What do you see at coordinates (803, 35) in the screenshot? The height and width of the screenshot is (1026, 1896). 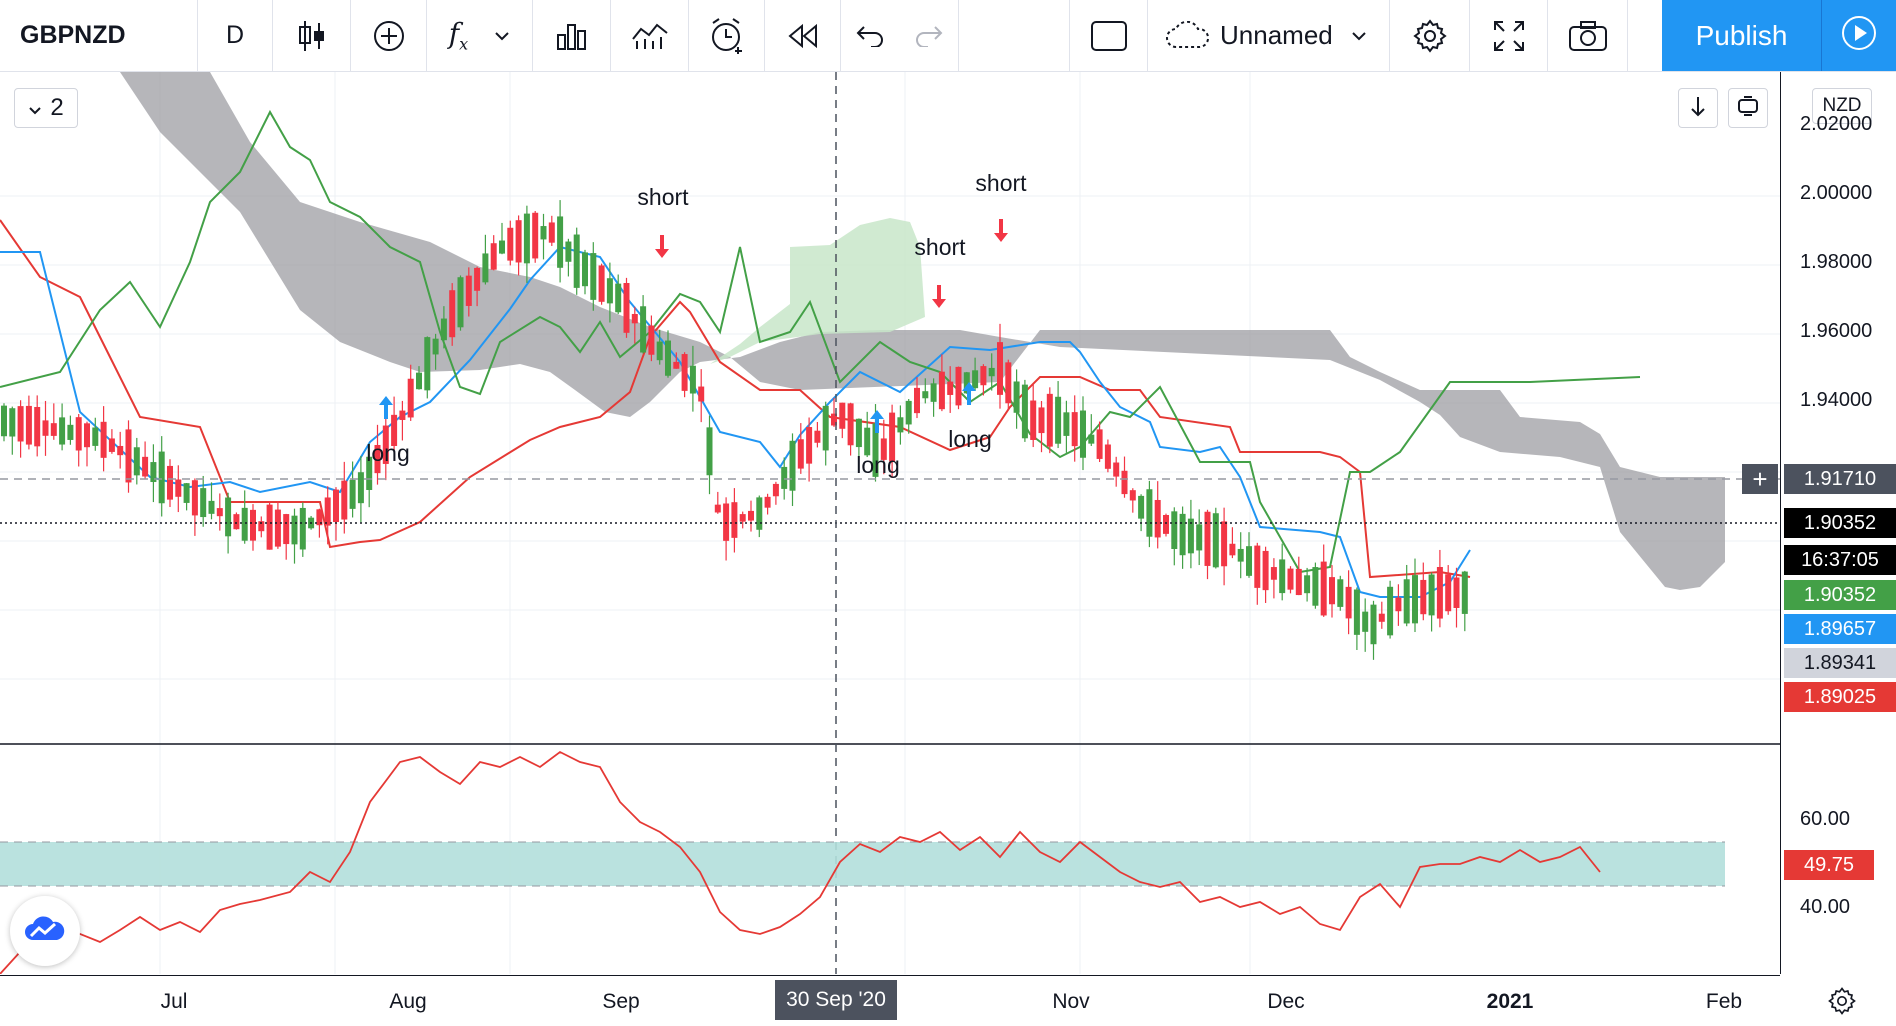 I see `replay-button` at bounding box center [803, 35].